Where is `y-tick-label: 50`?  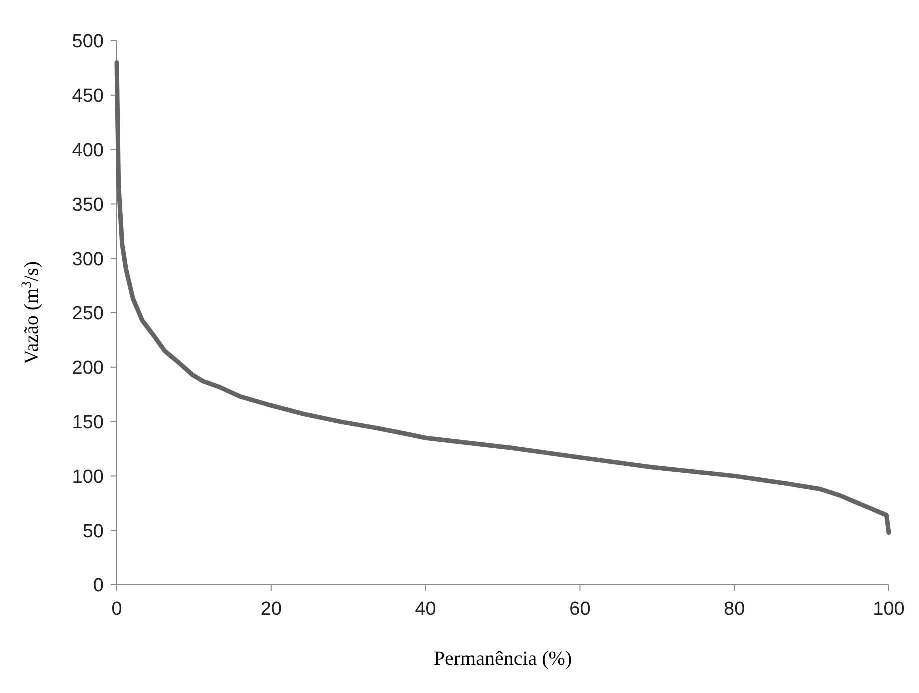 y-tick-label: 50 is located at coordinates (93, 531).